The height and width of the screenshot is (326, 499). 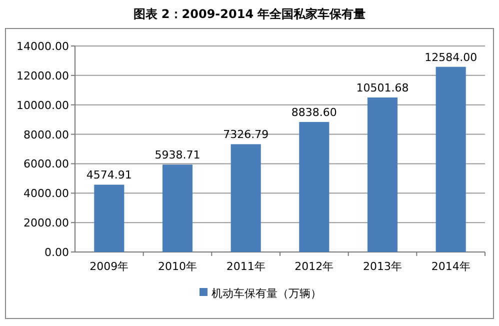 I want to click on x-tick-label: 2014年, so click(x=450, y=266).